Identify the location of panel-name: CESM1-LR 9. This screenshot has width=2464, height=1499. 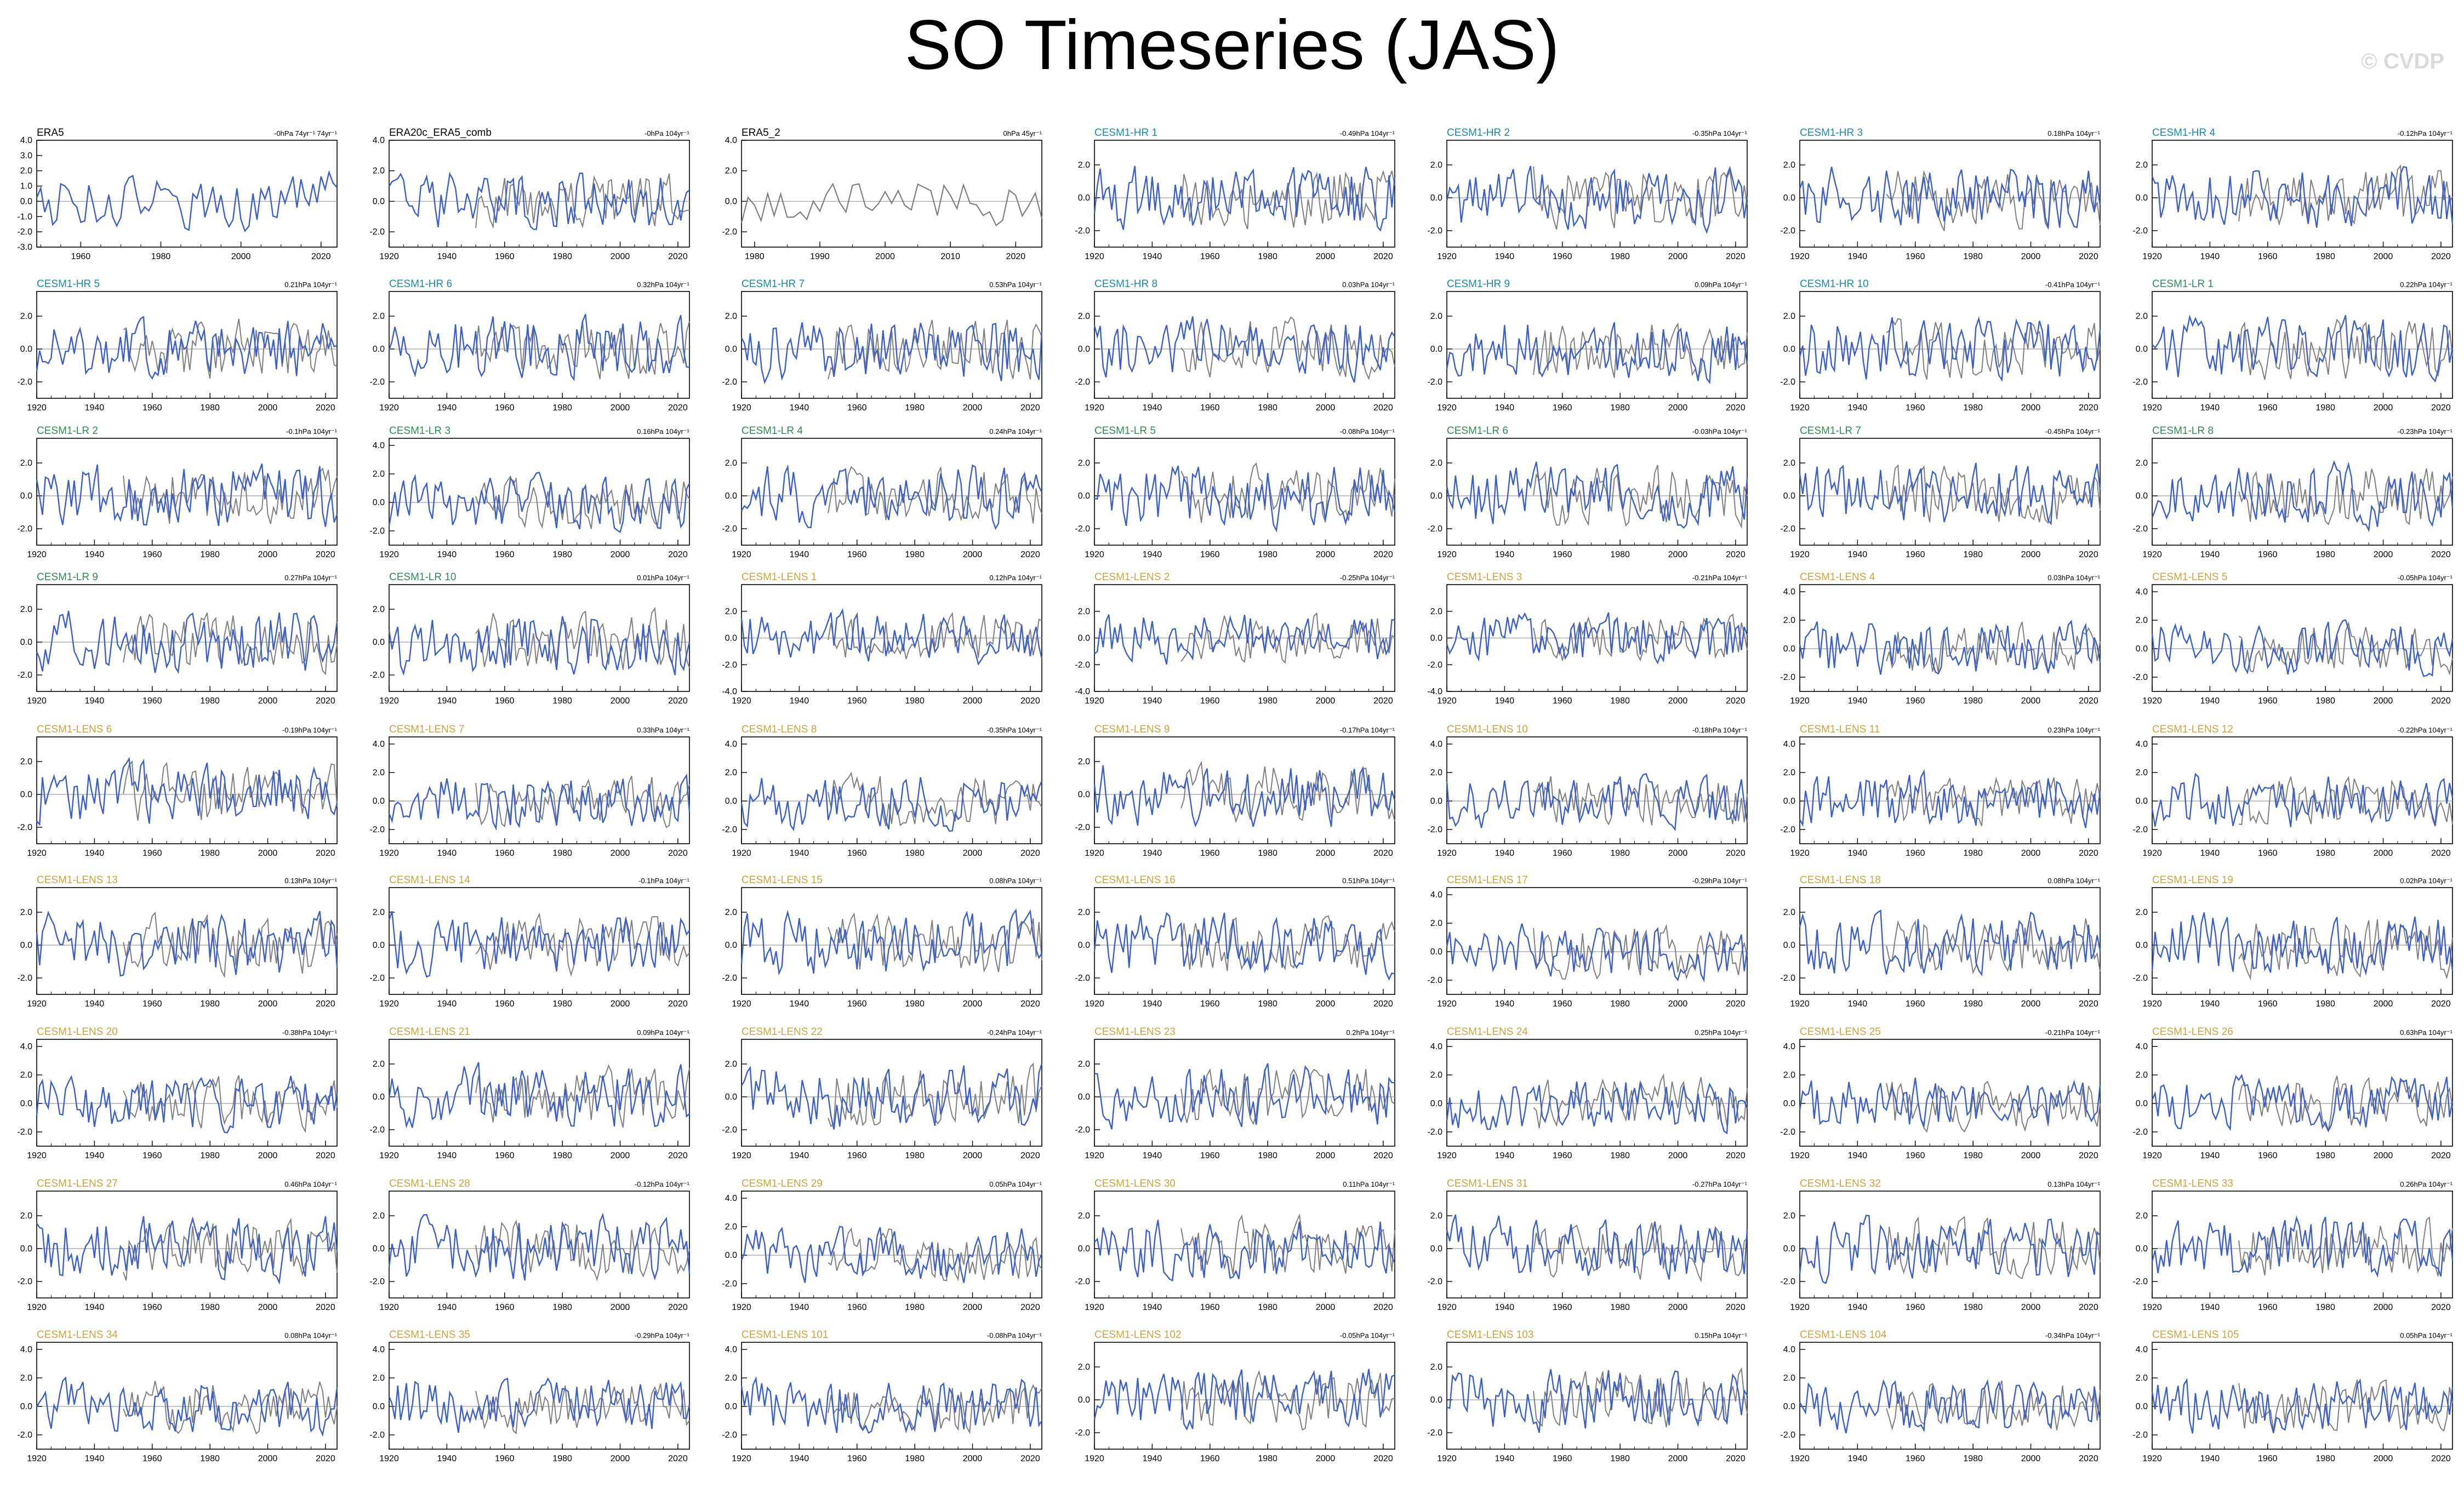
(67, 577).